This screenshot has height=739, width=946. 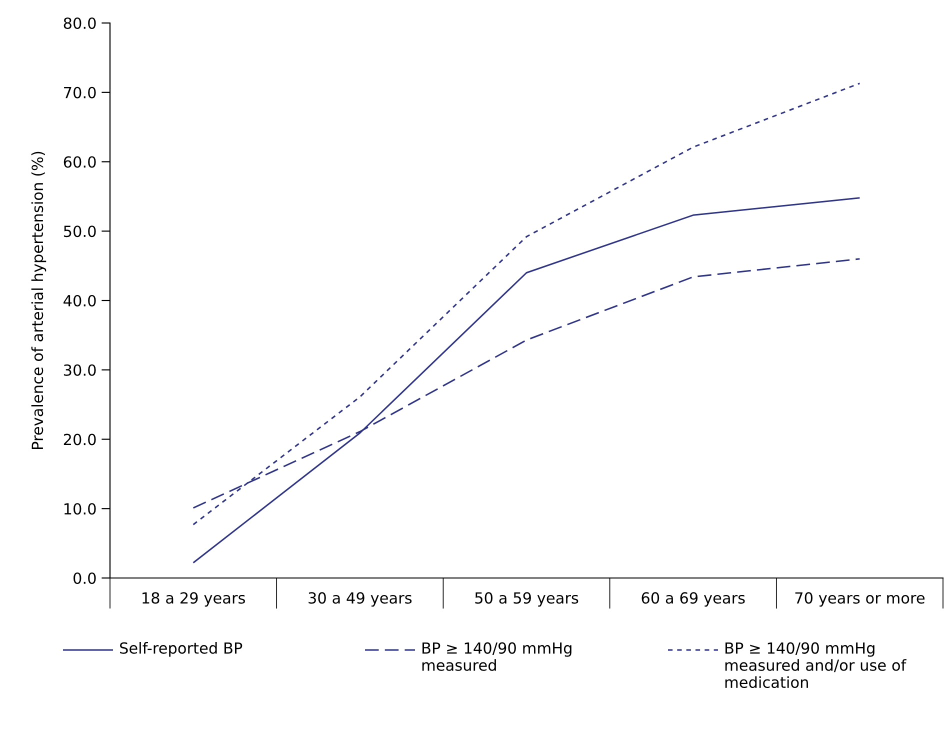 What do you see at coordinates (38, 300) in the screenshot?
I see `y-axis-title: Prevalence of arterial hypertension (%)` at bounding box center [38, 300].